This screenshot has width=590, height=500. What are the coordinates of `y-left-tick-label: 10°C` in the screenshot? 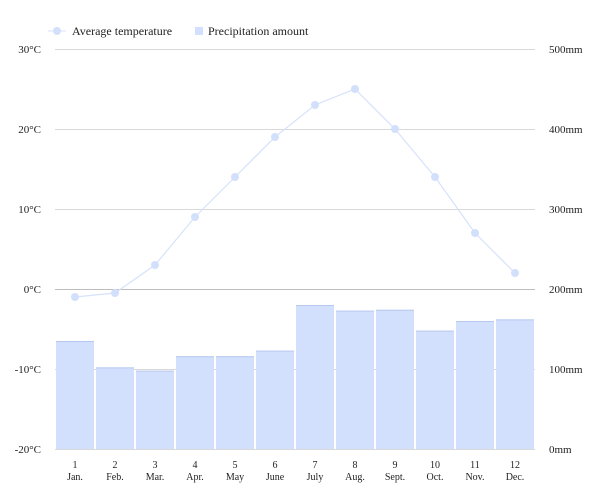 It's located at (29, 210).